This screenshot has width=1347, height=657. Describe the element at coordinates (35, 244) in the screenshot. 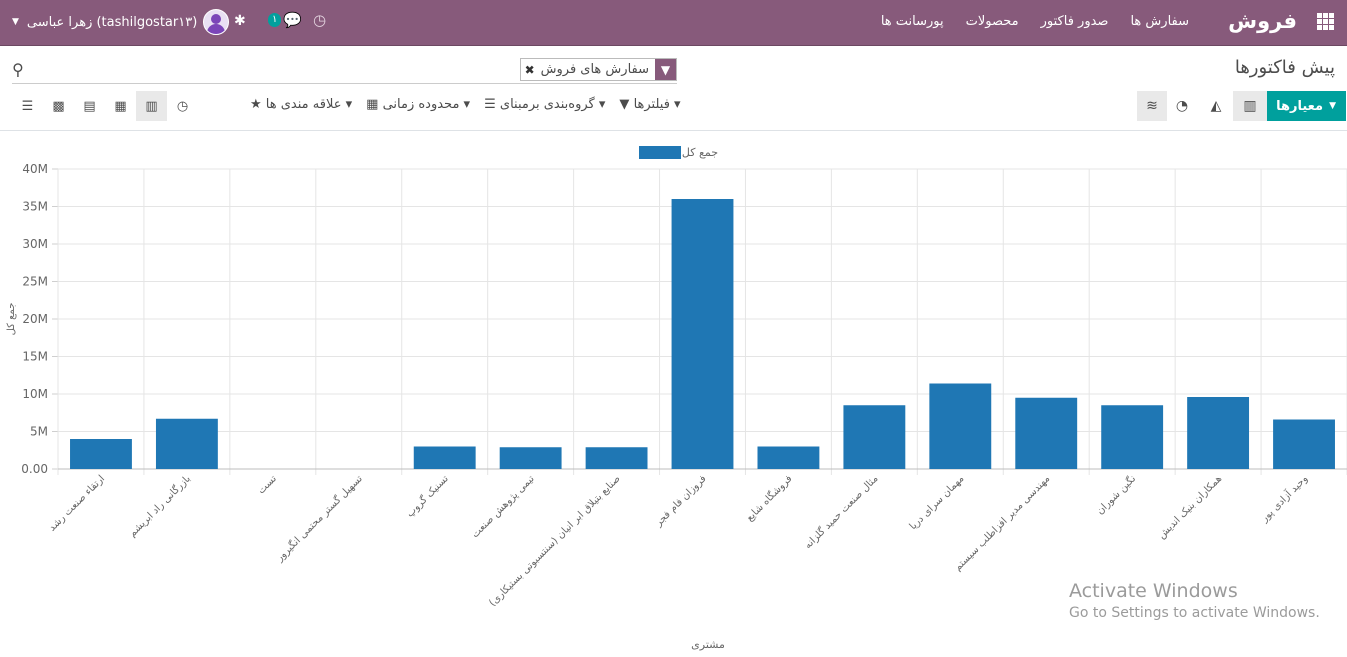

I see `y-tick-label: 30M` at that location.